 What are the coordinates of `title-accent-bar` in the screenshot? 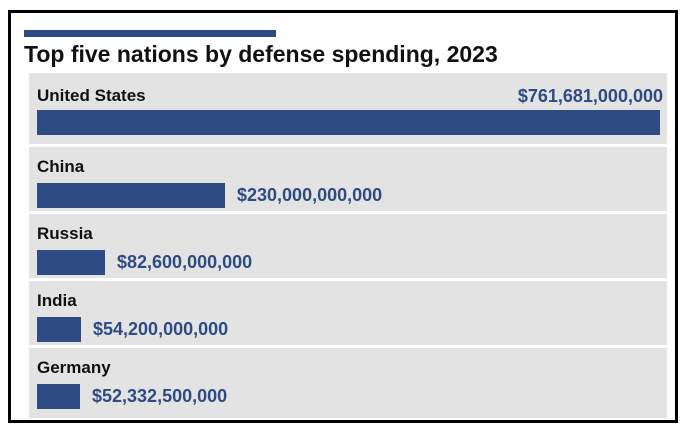 It's located at (150, 33).